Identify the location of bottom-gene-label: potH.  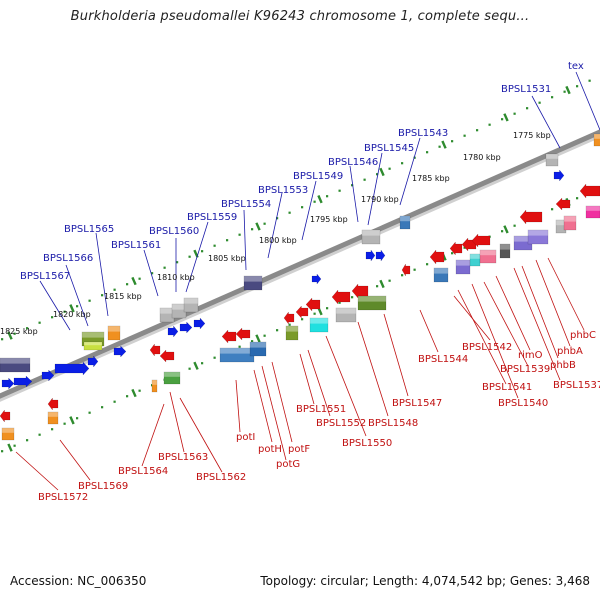
(270, 449).